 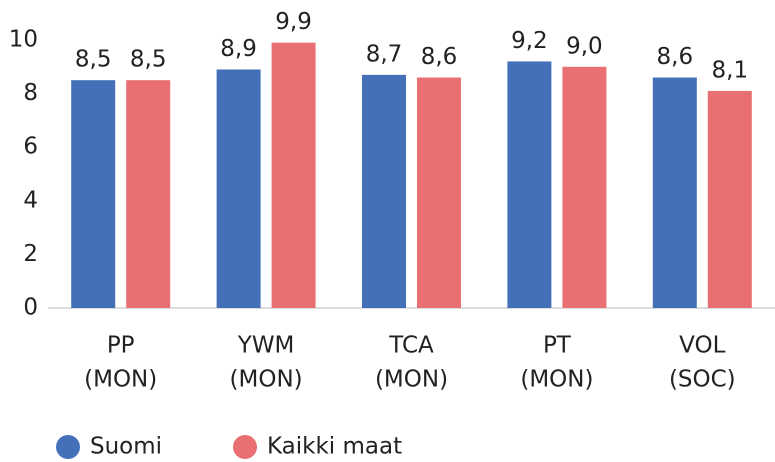 What do you see at coordinates (293, 22) in the screenshot?
I see `data-label: 9,9` at bounding box center [293, 22].